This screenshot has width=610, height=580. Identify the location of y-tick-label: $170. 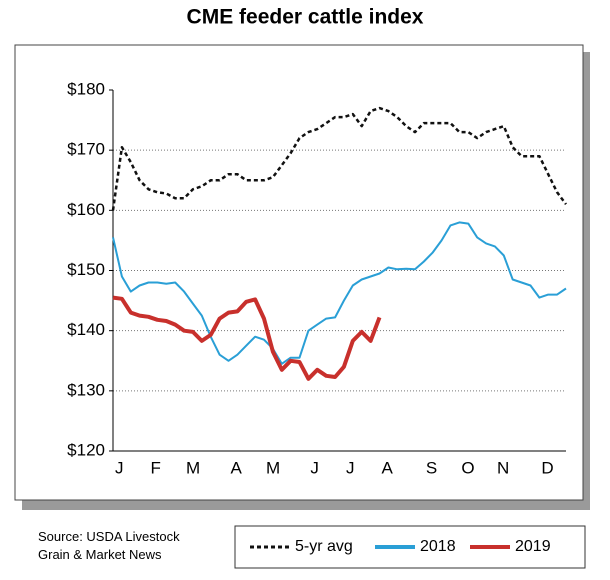
(86, 149).